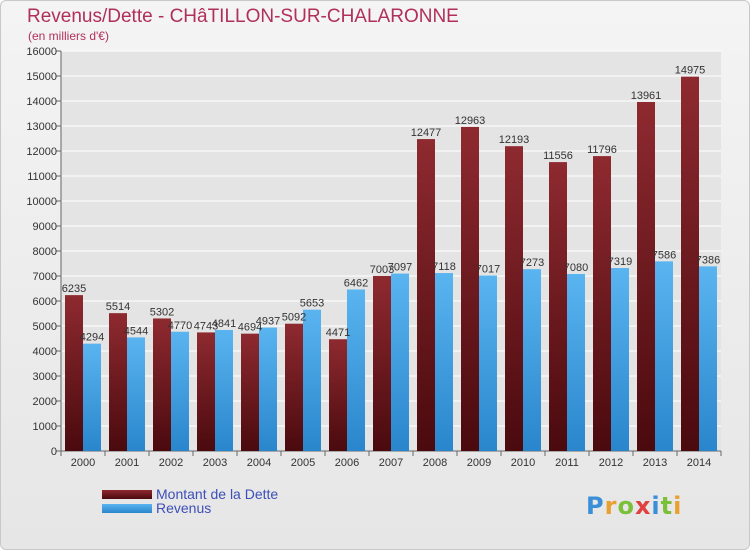  What do you see at coordinates (690, 71) in the screenshot?
I see `data-label-dette: 14975` at bounding box center [690, 71].